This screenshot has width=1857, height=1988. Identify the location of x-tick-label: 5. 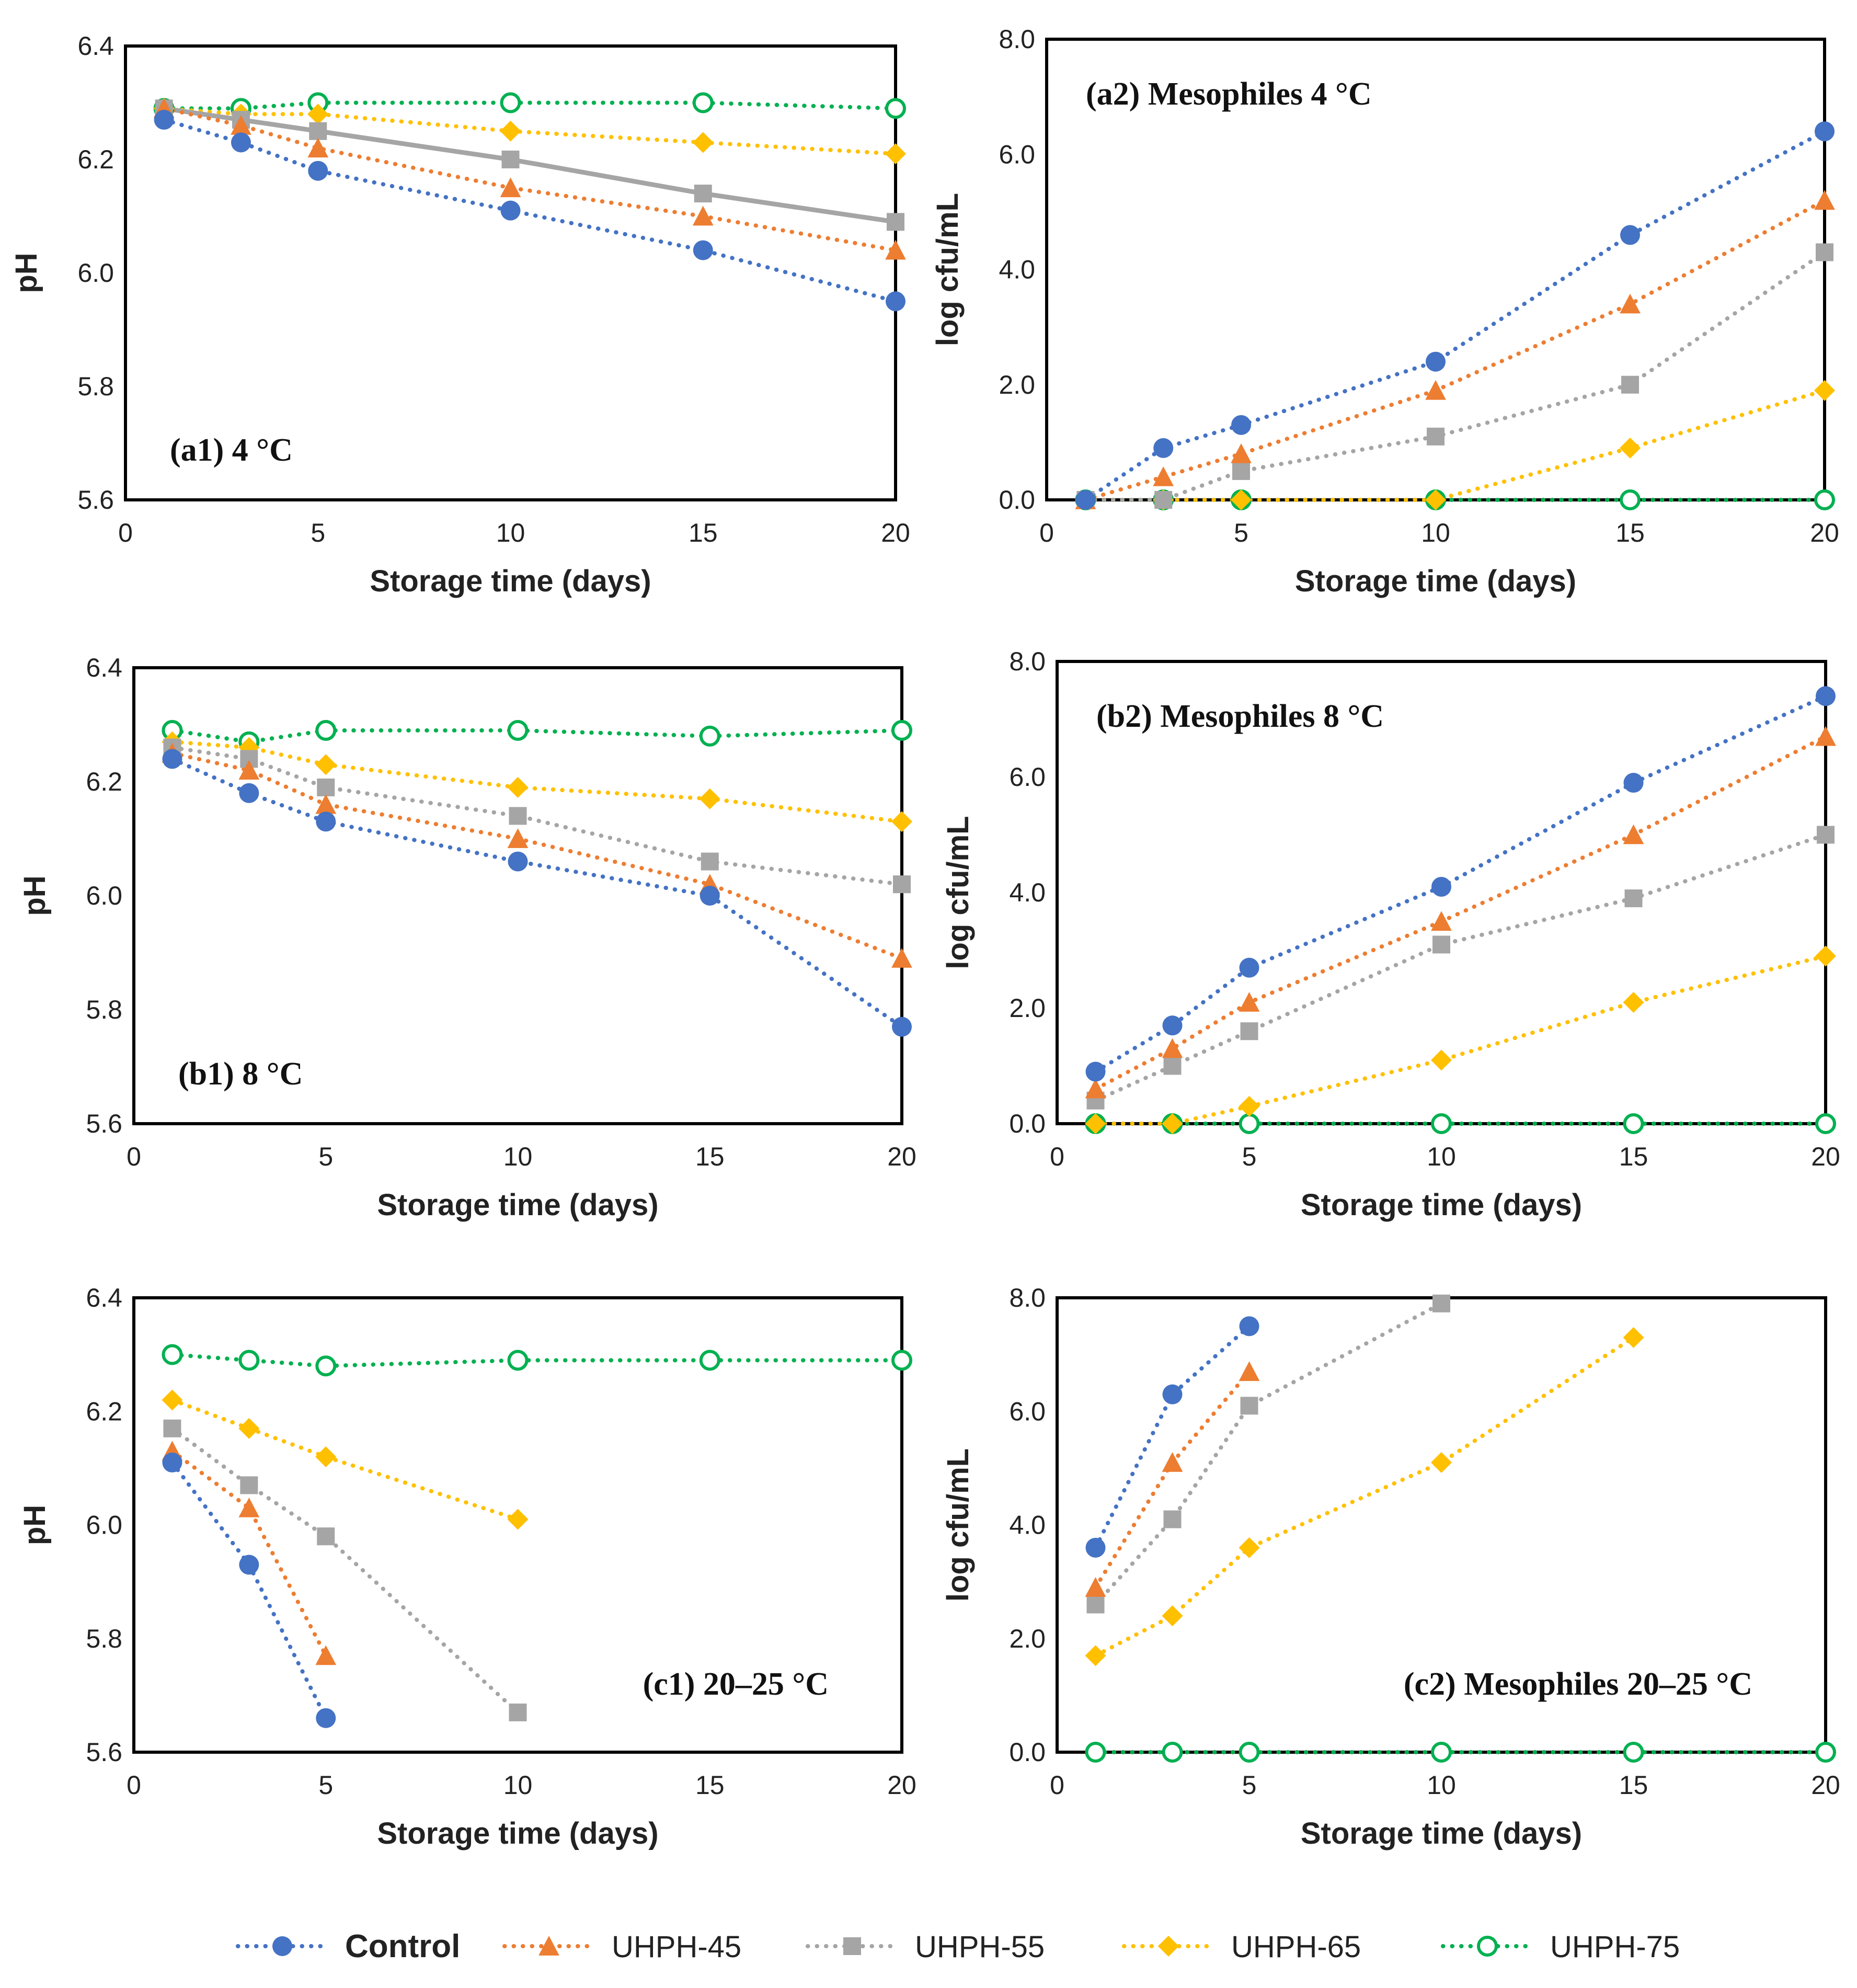
(1250, 1785).